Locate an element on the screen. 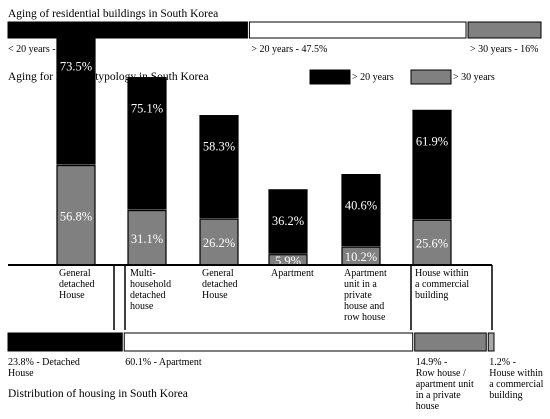 This screenshot has width=550, height=419. category-label-0-2: House is located at coordinates (72, 295).